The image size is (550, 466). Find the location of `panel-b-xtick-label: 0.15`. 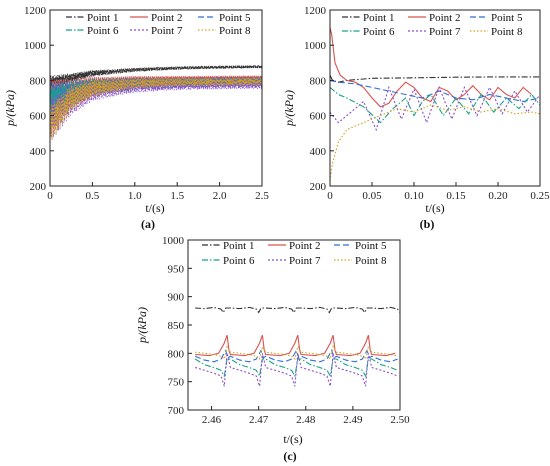

panel-b-xtick-label: 0.15 is located at coordinates (456, 196).